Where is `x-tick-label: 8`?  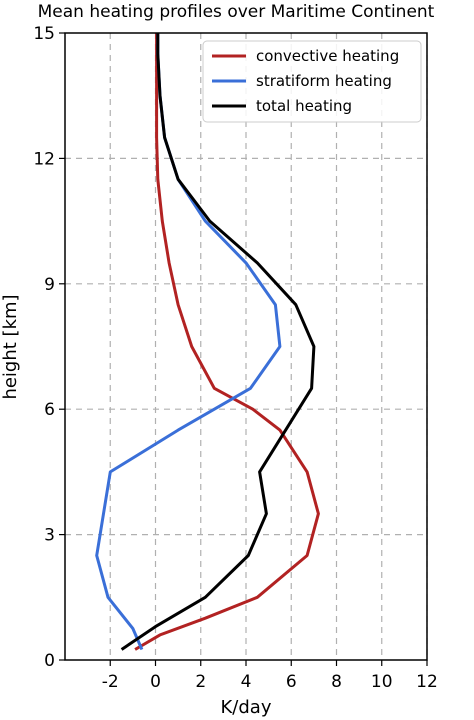
x-tick-label: 8 is located at coordinates (336, 682).